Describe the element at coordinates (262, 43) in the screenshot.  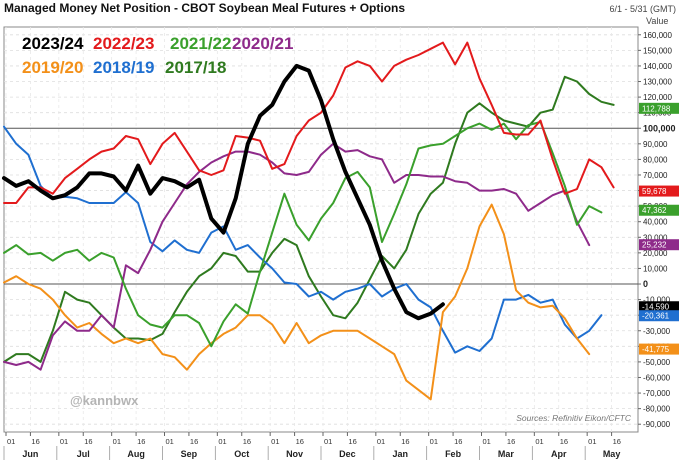
I see `legend-entry: 2020/21` at that location.